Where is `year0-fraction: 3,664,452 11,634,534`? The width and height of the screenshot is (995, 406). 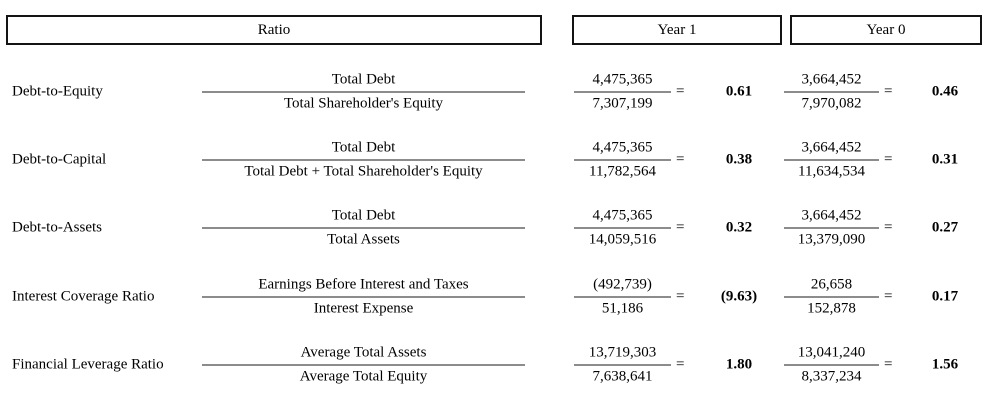 year0-fraction: 3,664,452 11,634,534 is located at coordinates (831, 160).